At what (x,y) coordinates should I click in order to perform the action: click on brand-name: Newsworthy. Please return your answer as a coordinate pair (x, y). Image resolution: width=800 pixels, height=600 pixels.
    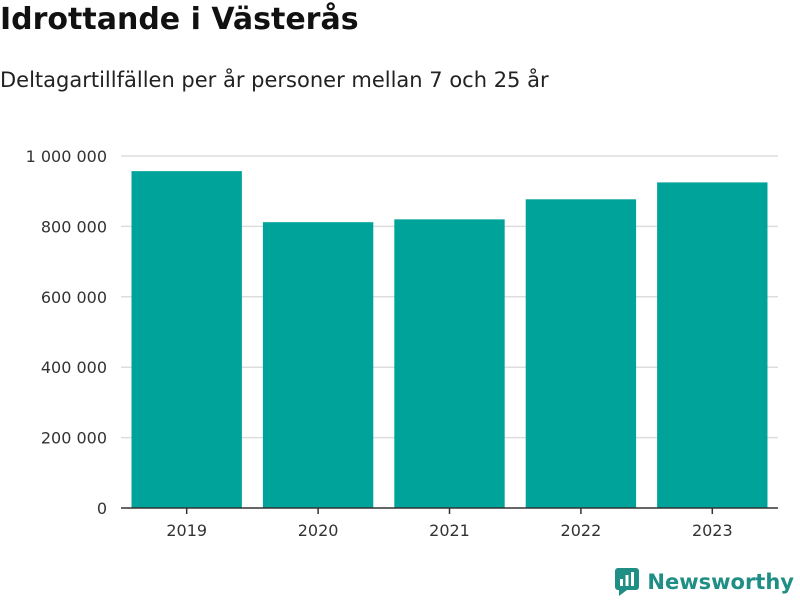
    Looking at the image, I should click on (720, 582).